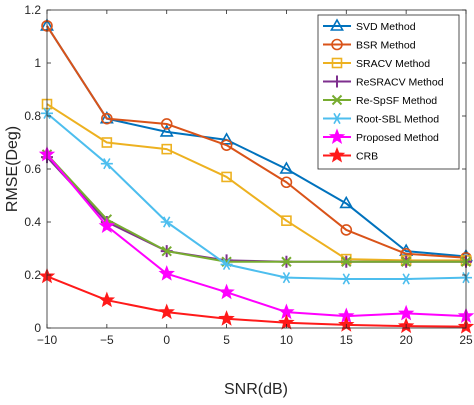 This screenshot has height=405, width=474. I want to click on x-tick-label: 15, so click(347, 340).